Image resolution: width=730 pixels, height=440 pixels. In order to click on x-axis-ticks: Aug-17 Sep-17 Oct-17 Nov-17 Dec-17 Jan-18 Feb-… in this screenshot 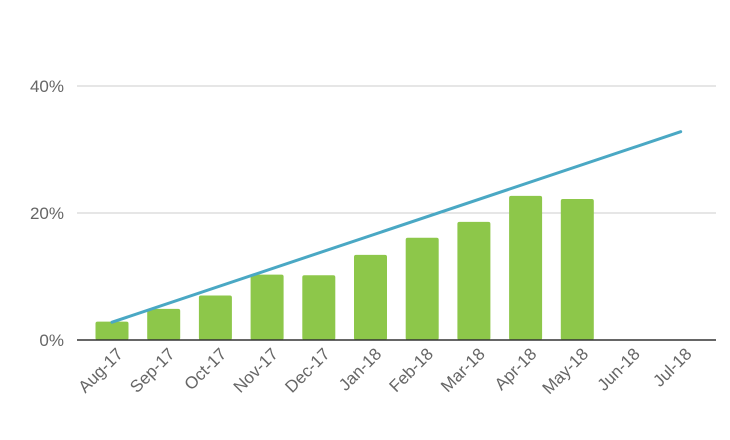, I will do `click(385, 371)`.